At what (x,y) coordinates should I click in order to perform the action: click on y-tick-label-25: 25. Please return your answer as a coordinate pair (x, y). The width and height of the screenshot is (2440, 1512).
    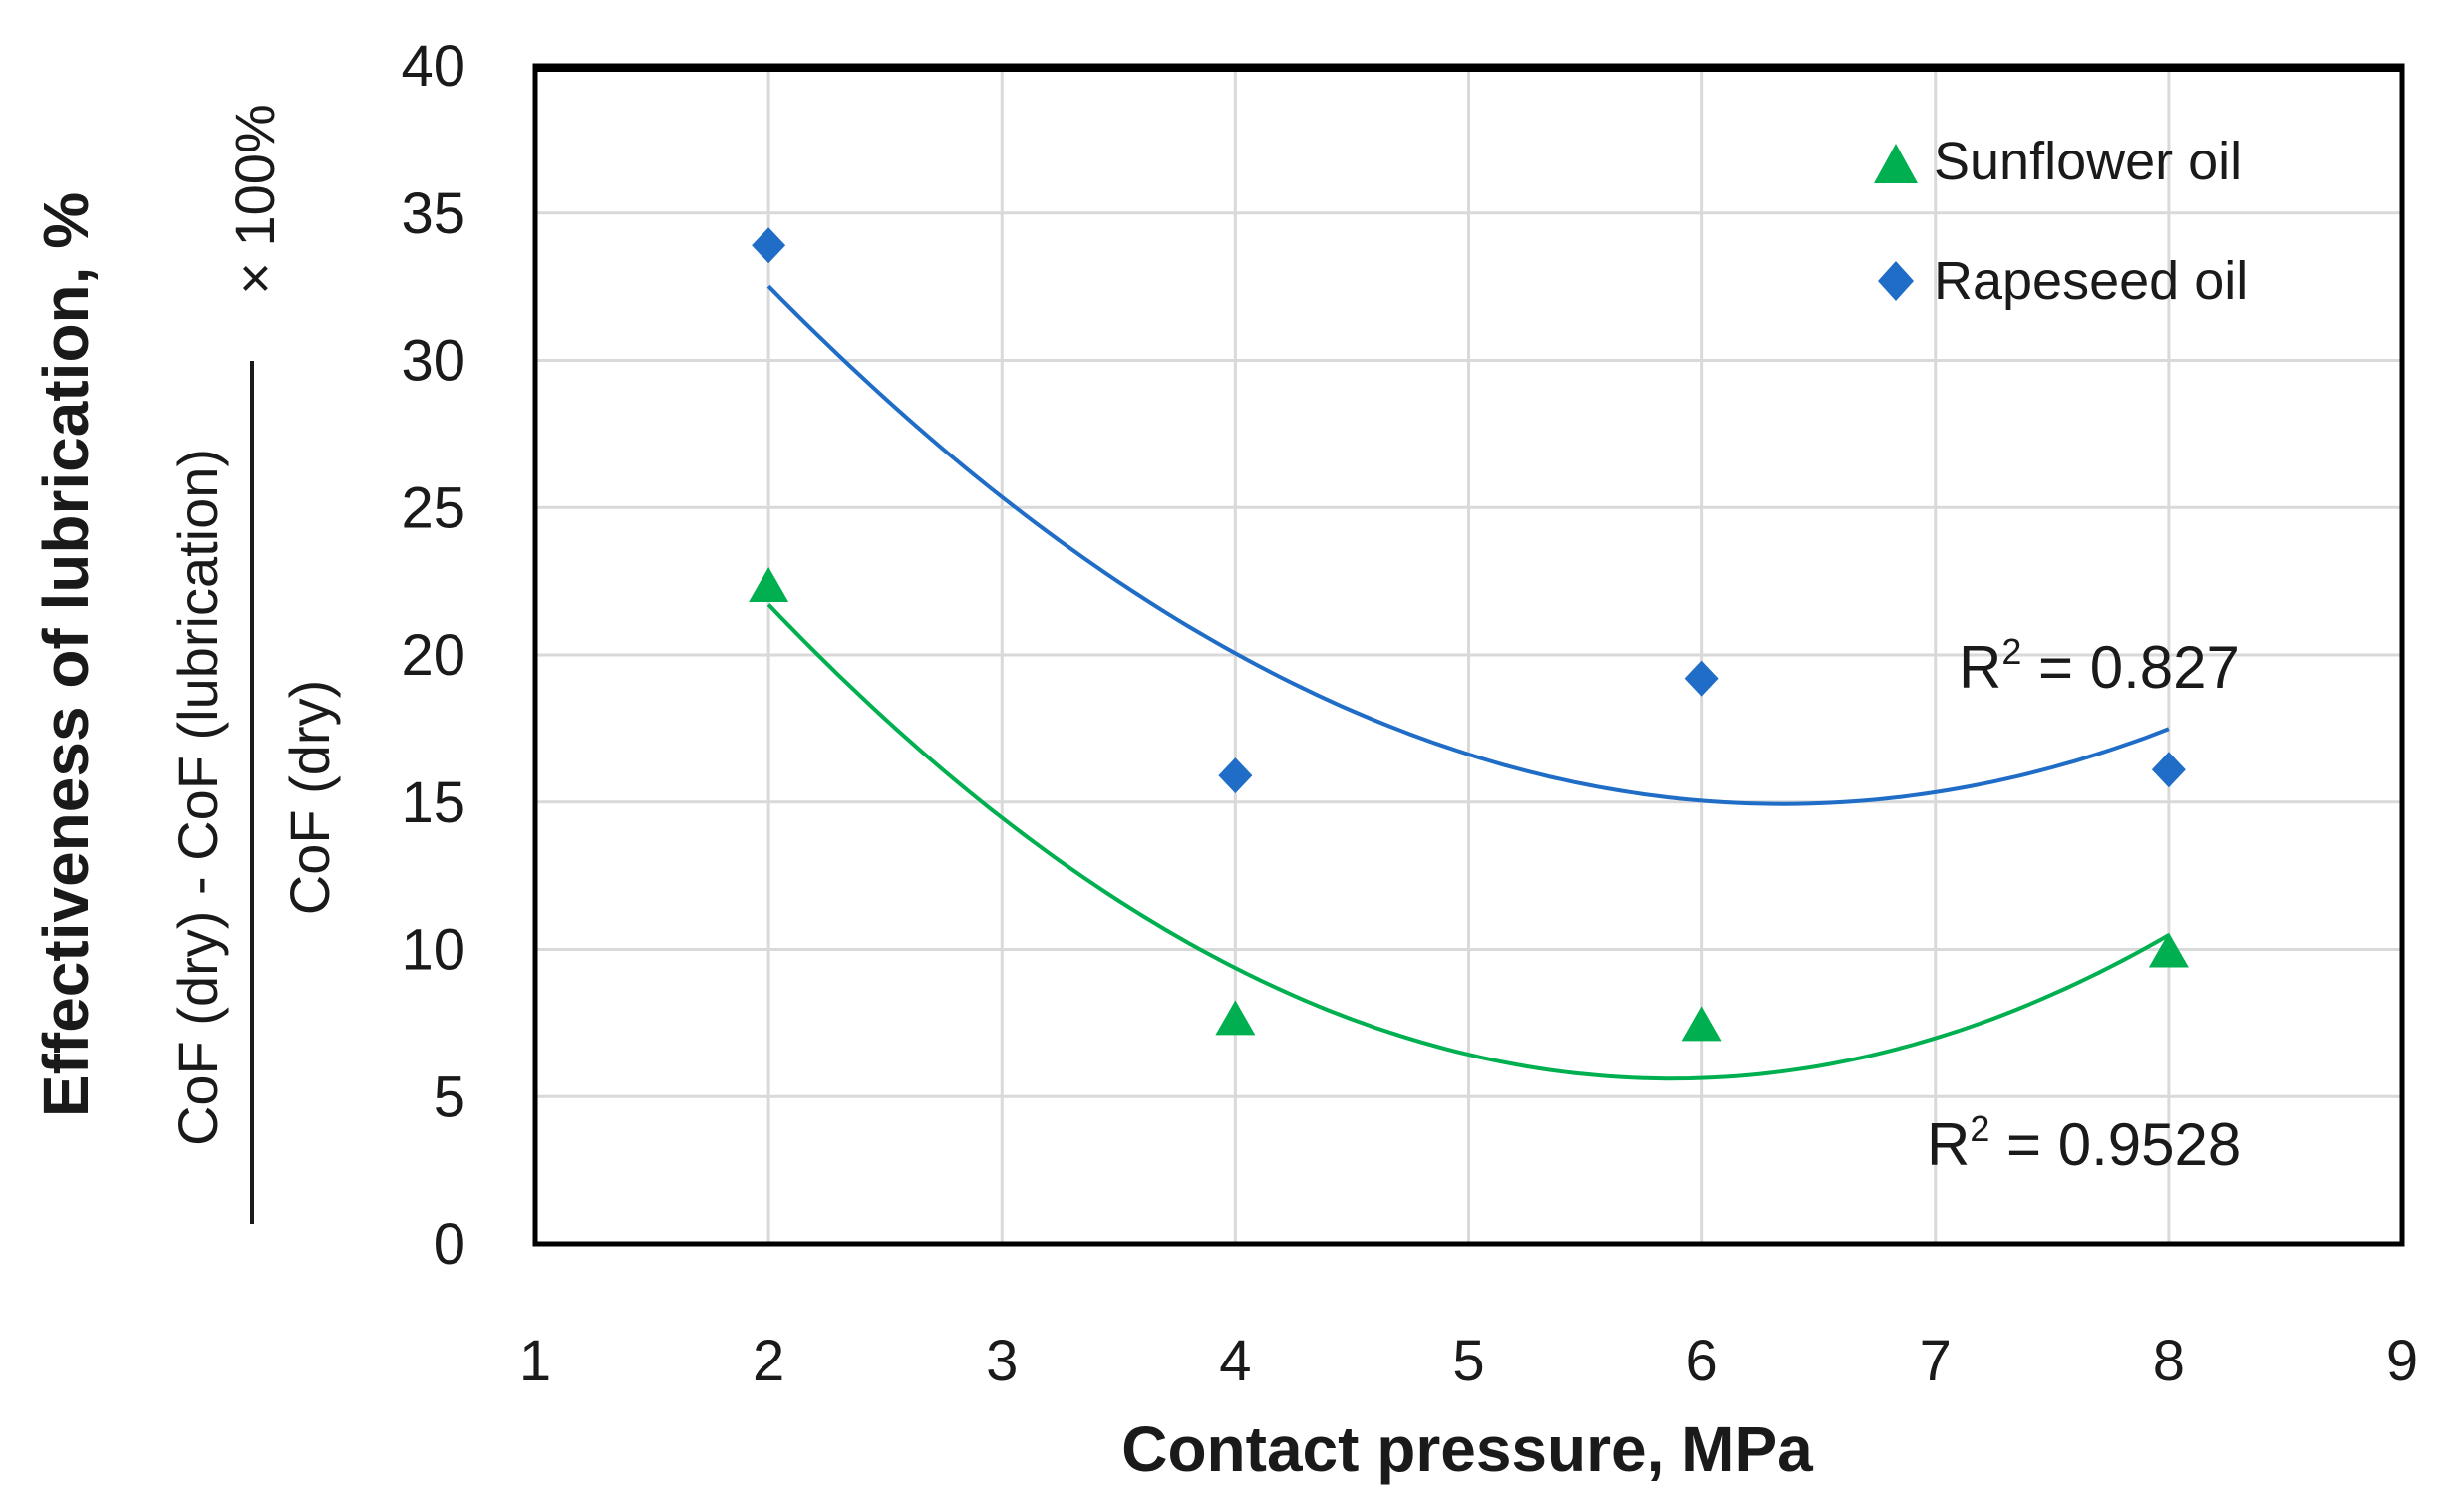
    Looking at the image, I should click on (433, 508).